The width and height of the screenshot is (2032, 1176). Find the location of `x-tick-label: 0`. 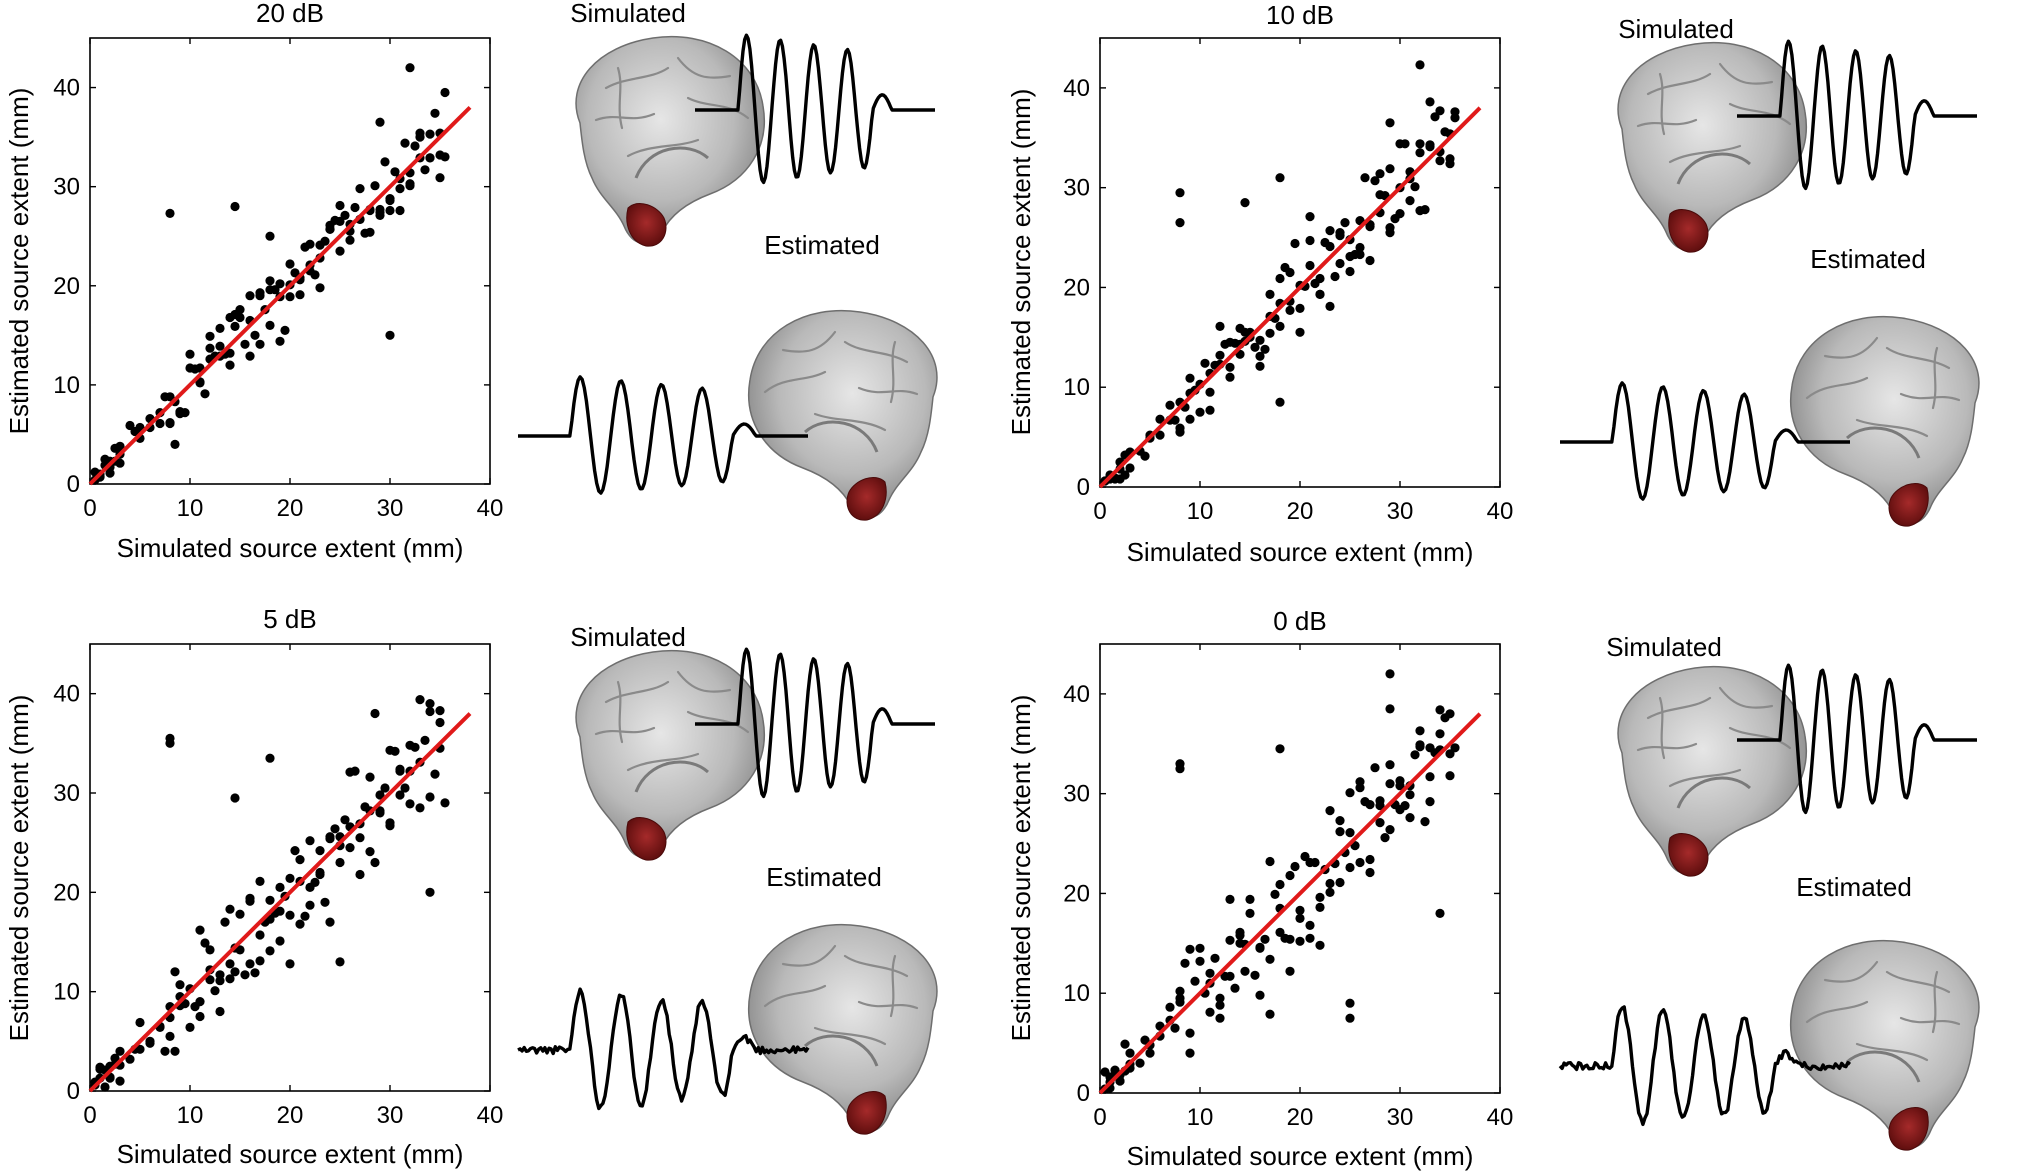

x-tick-label: 0 is located at coordinates (1099, 1117).